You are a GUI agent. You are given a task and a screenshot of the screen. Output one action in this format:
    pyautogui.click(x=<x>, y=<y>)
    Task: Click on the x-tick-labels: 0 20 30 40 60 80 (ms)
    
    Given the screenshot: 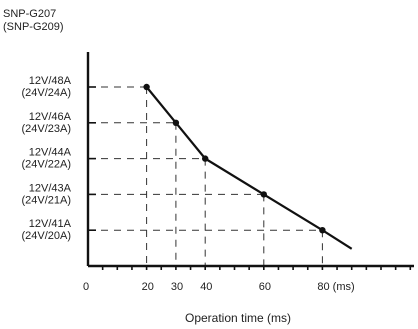 What is the action you would take?
    pyautogui.click(x=219, y=287)
    